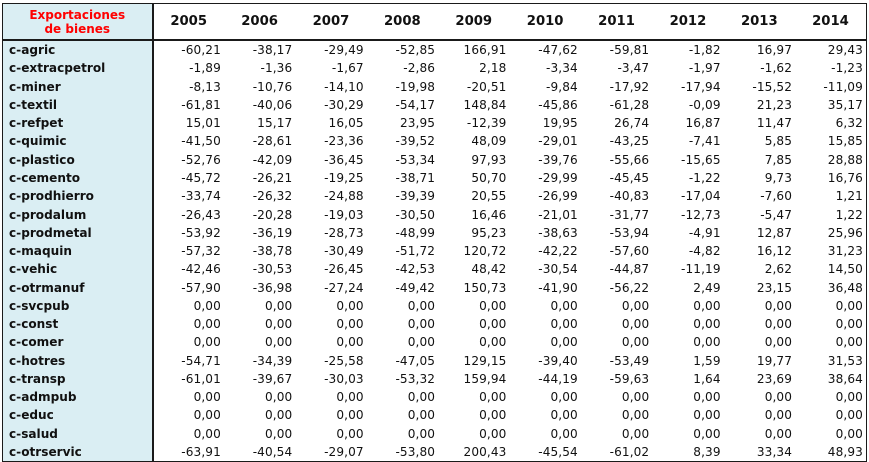 The width and height of the screenshot is (869, 462). What do you see at coordinates (616, 452) in the screenshot?
I see `value-cell: -61,02` at bounding box center [616, 452].